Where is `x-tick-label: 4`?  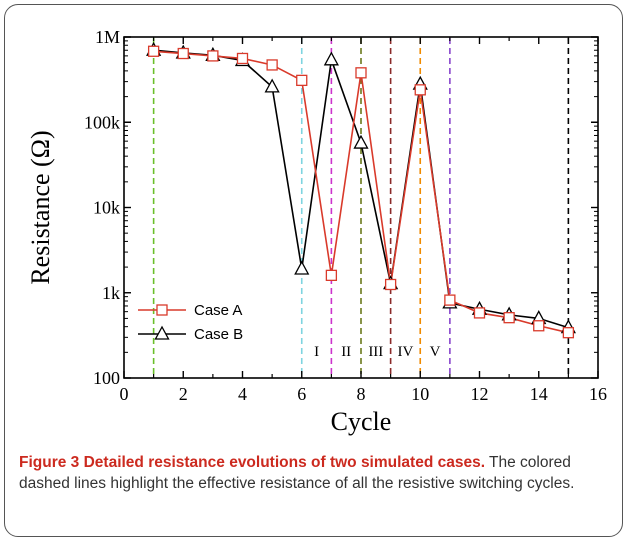
x-tick-label: 4 is located at coordinates (242, 394).